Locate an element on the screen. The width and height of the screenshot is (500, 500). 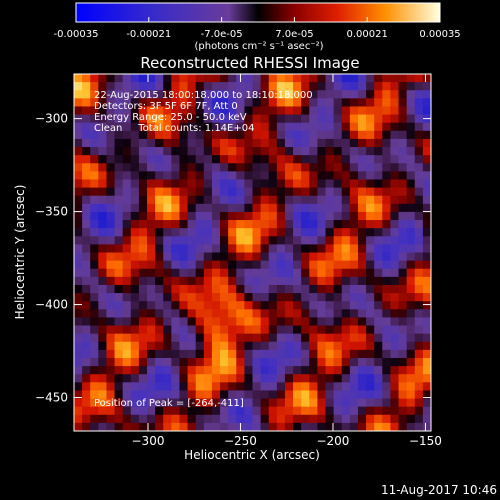
x-axis-label: Heliocentric X (arcsec) is located at coordinates (252, 455).